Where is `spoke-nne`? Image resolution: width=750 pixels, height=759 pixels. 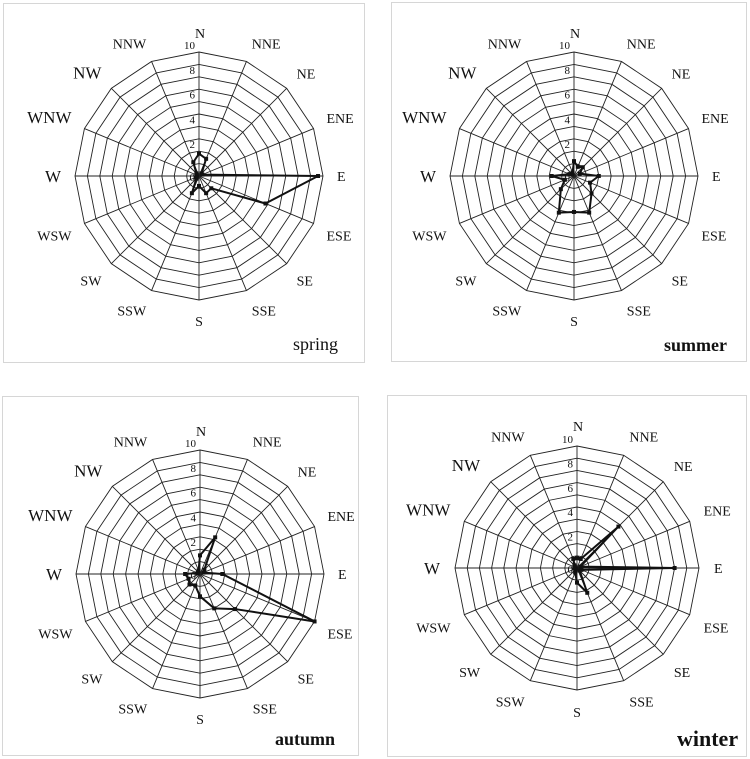 spoke-nne is located at coordinates (597, 119).